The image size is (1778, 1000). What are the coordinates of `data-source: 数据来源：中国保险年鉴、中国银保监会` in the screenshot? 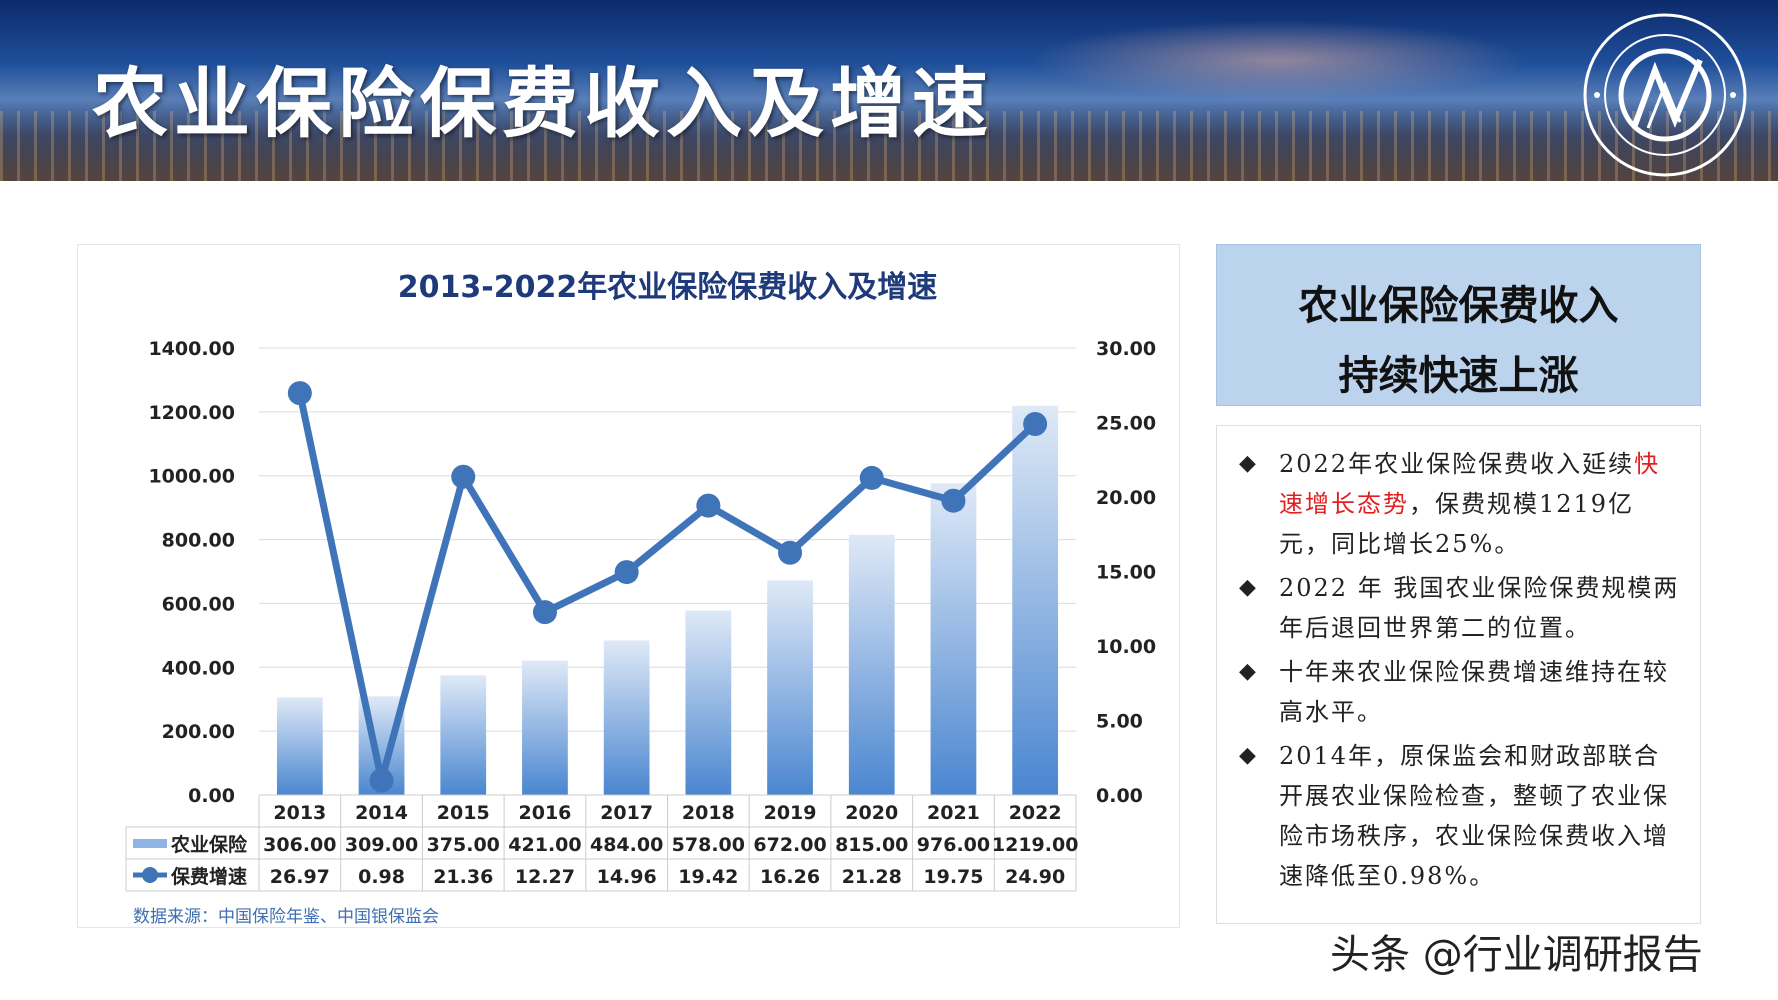 It's located at (286, 917).